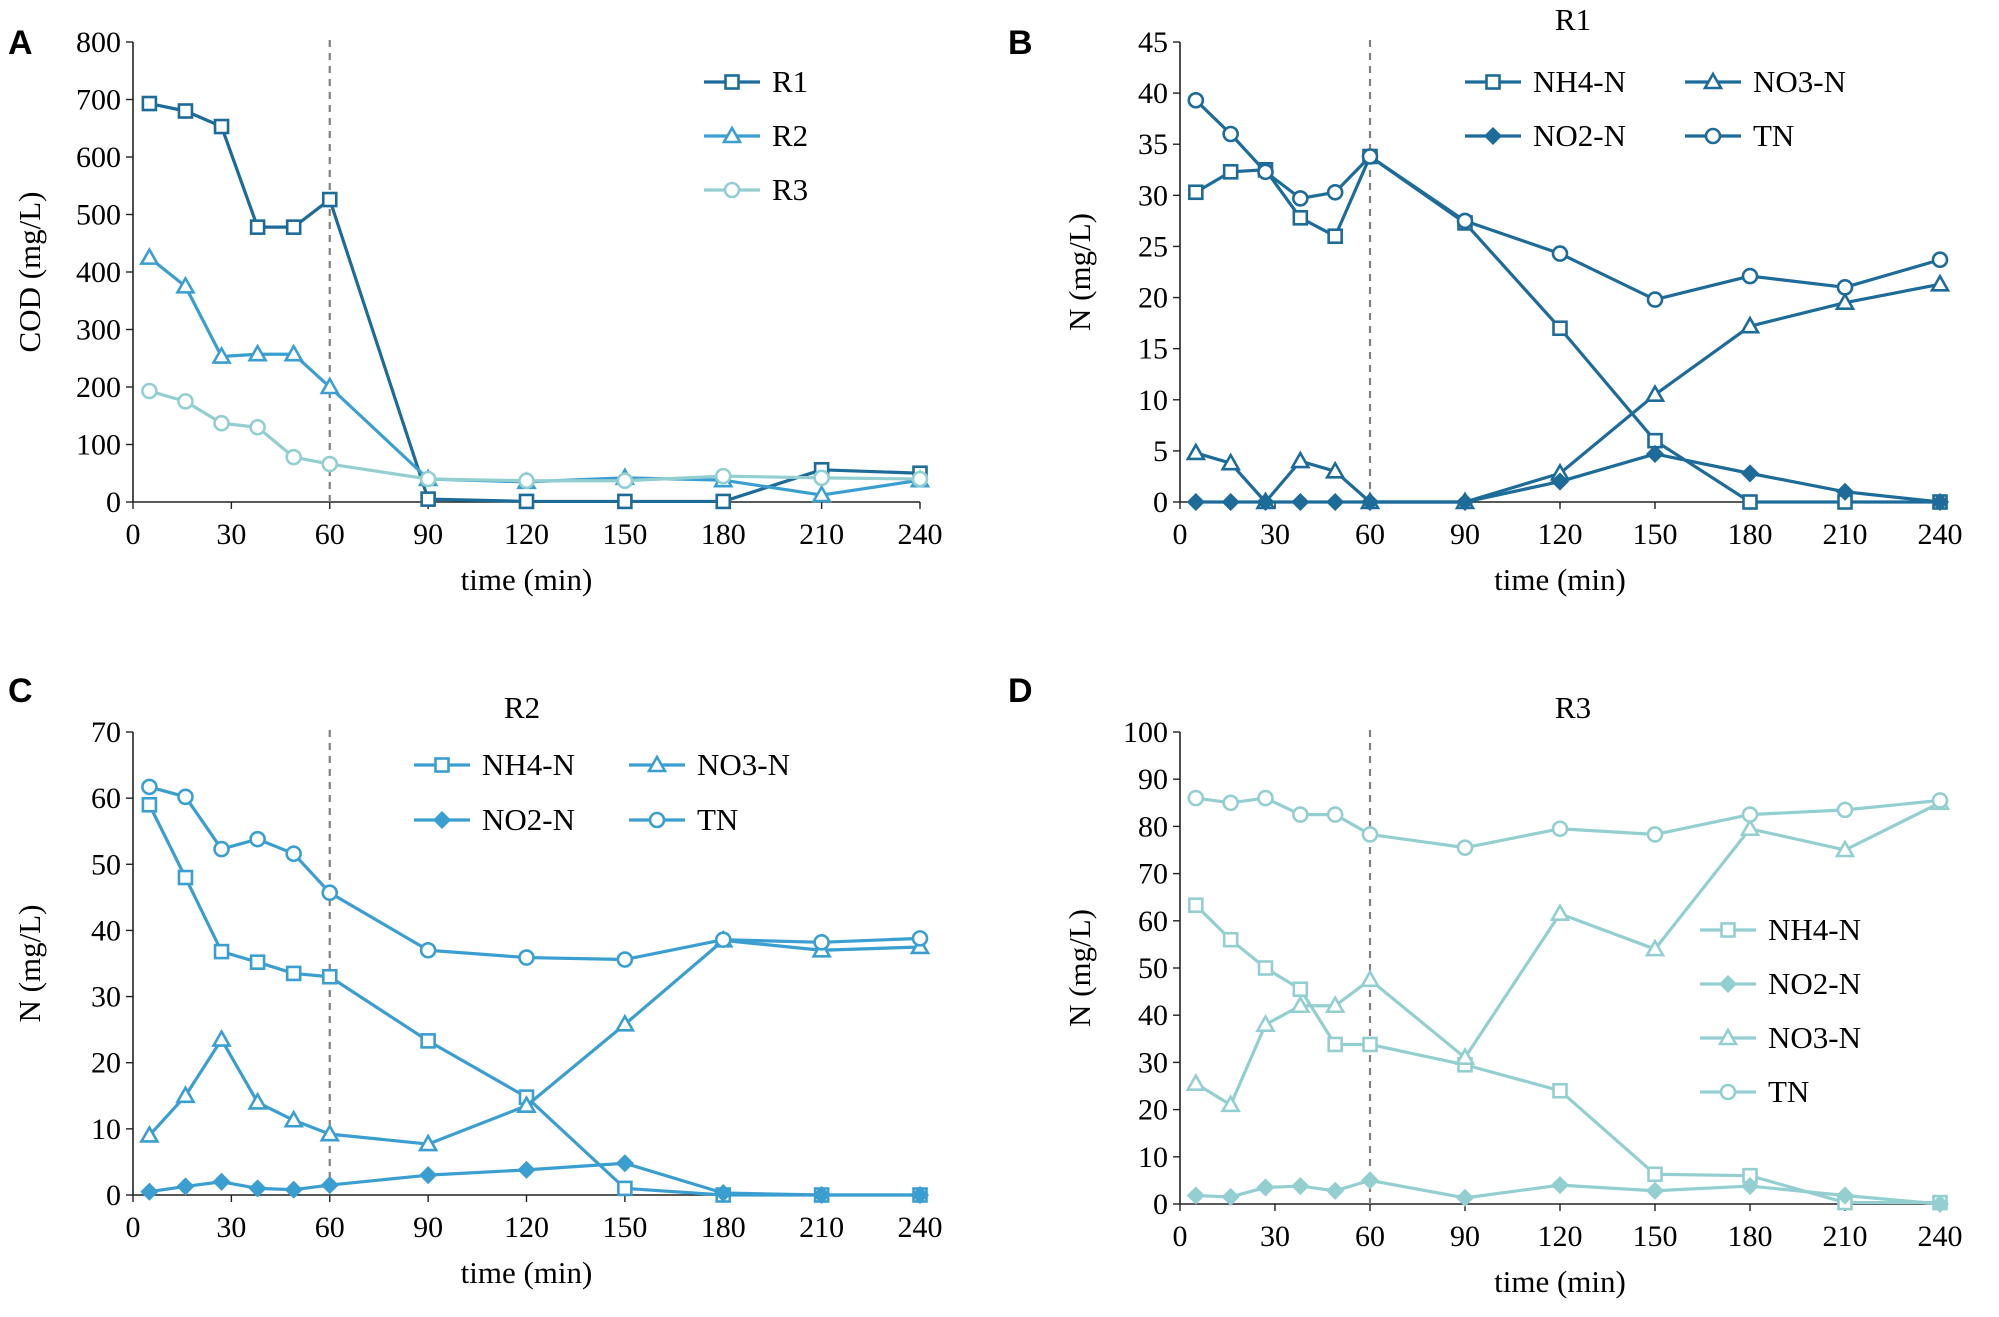  What do you see at coordinates (534, 436) in the screenshot?
I see `series-line-r3` at bounding box center [534, 436].